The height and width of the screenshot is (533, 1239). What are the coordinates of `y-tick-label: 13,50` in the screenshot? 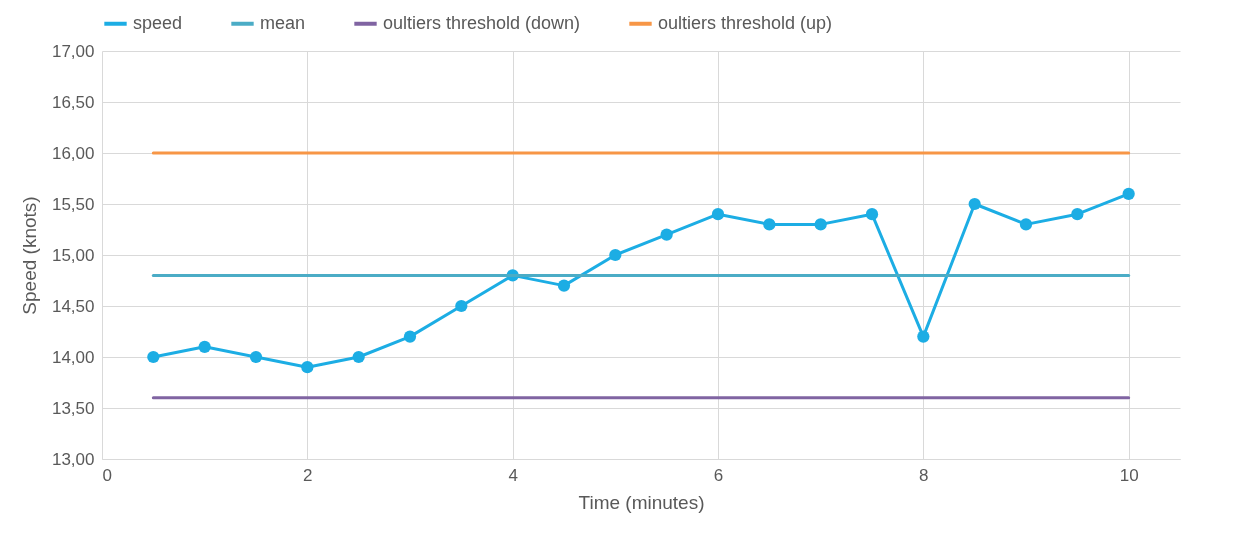 It's located at (73, 408).